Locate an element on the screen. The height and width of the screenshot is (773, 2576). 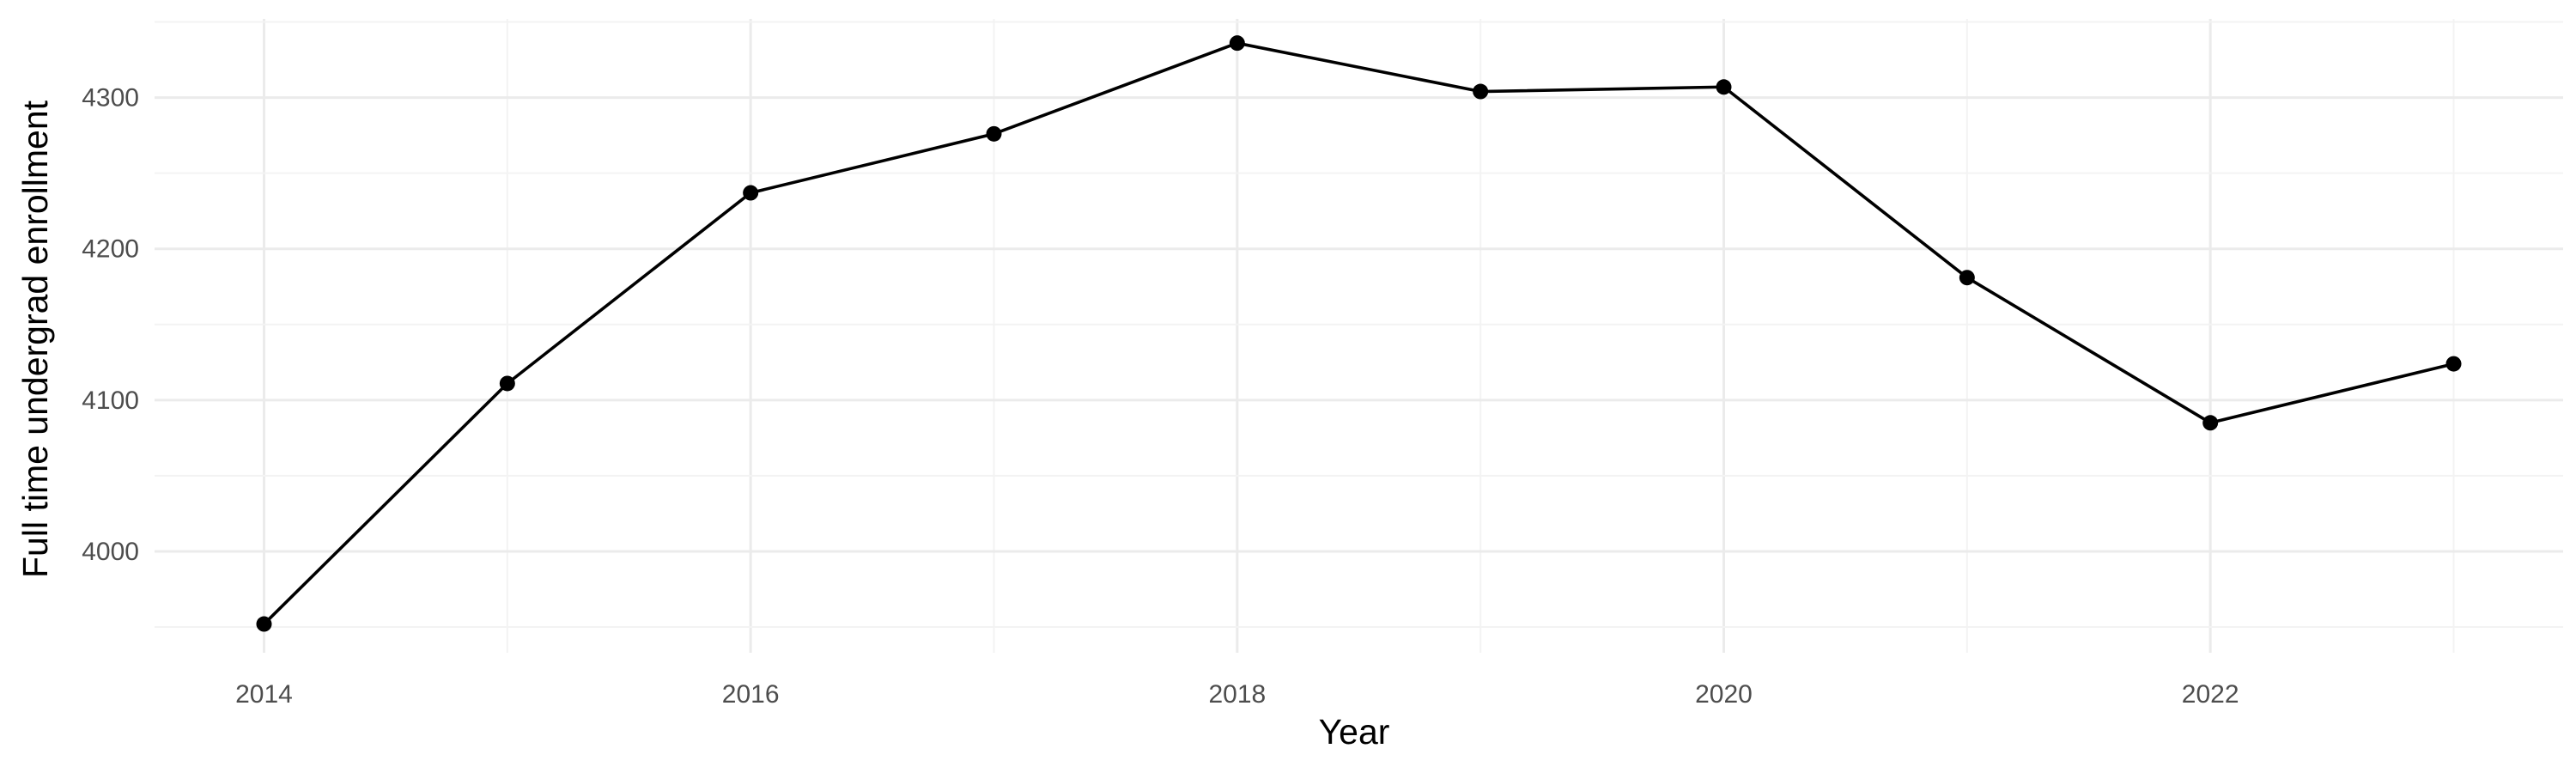
x-tick-label: 2016 is located at coordinates (751, 694).